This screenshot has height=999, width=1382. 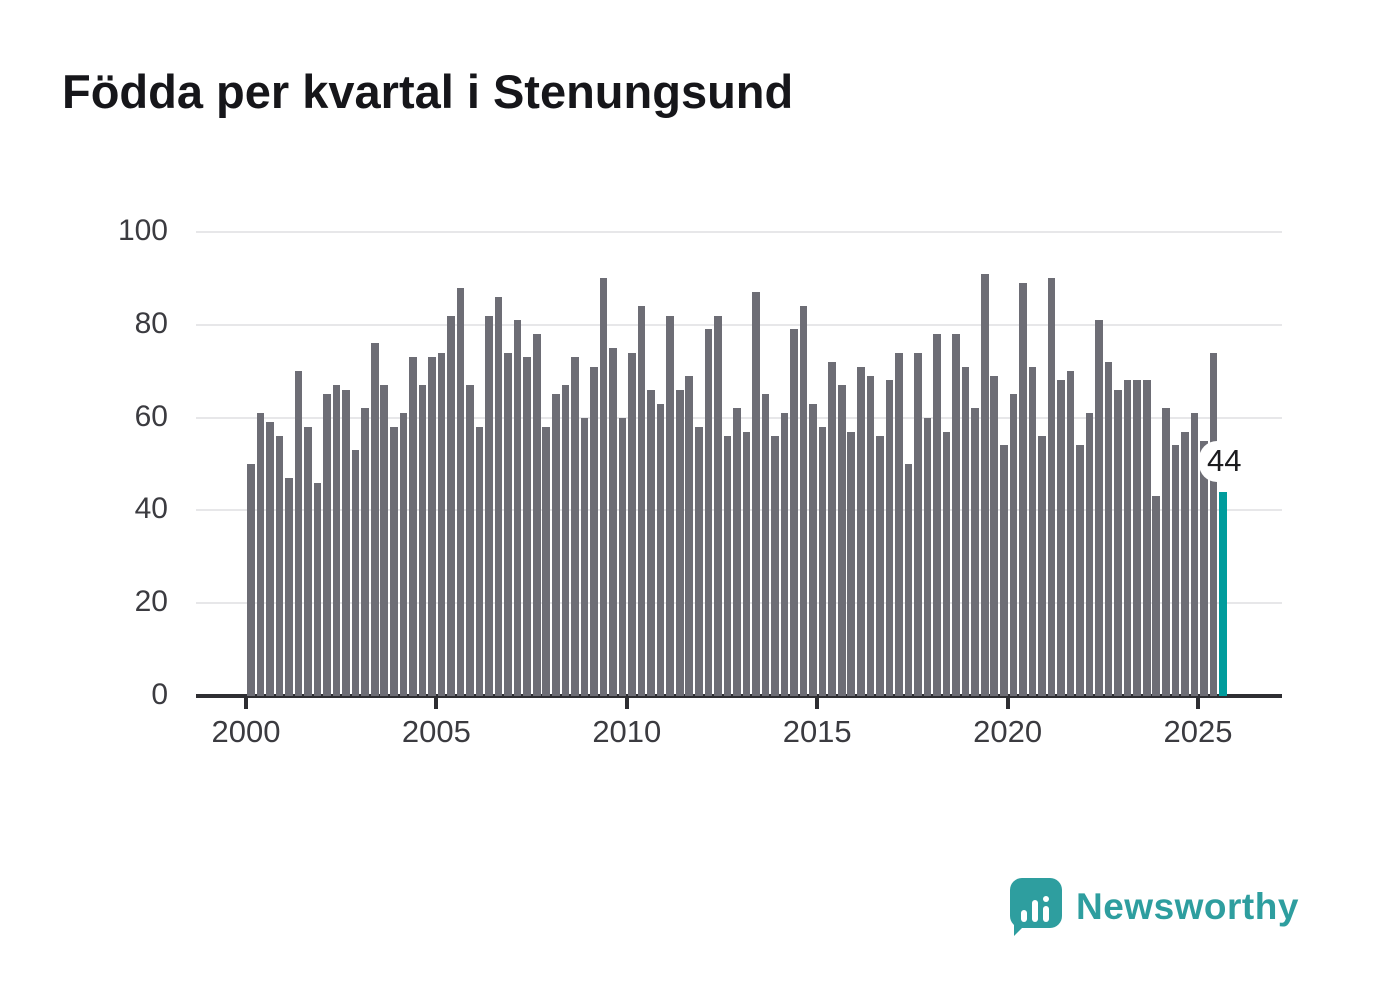 I want to click on newsworthy-chart-bubble-icon, so click(x=1036, y=907).